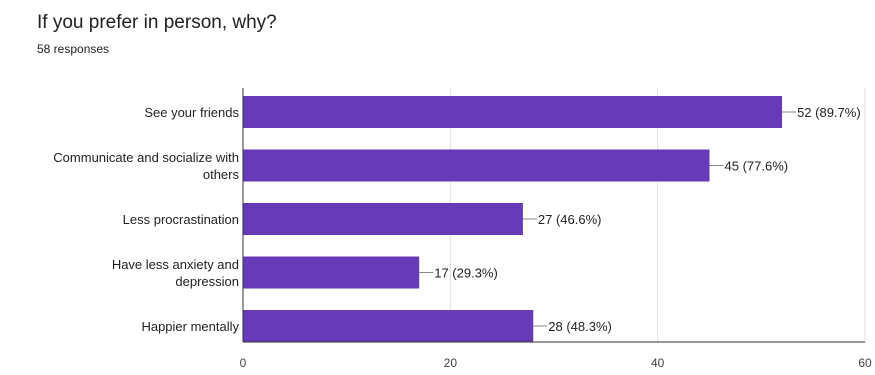  Describe the element at coordinates (865, 363) in the screenshot. I see `x-tick-label: 60` at that location.